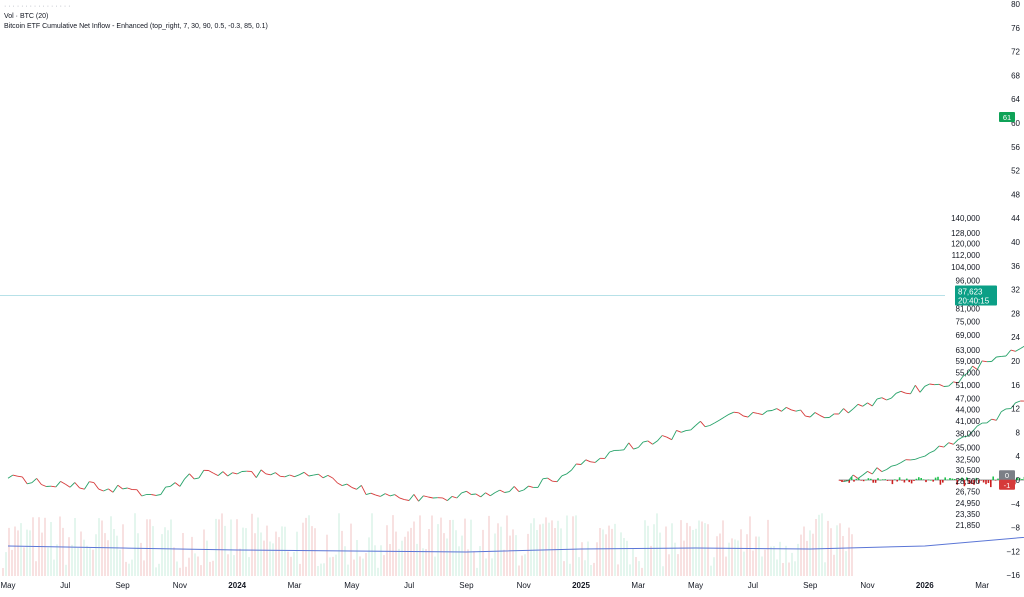 The image size is (1024, 597). Describe the element at coordinates (974, 301) in the screenshot. I see `price-badge-text: 20:40:15` at that location.